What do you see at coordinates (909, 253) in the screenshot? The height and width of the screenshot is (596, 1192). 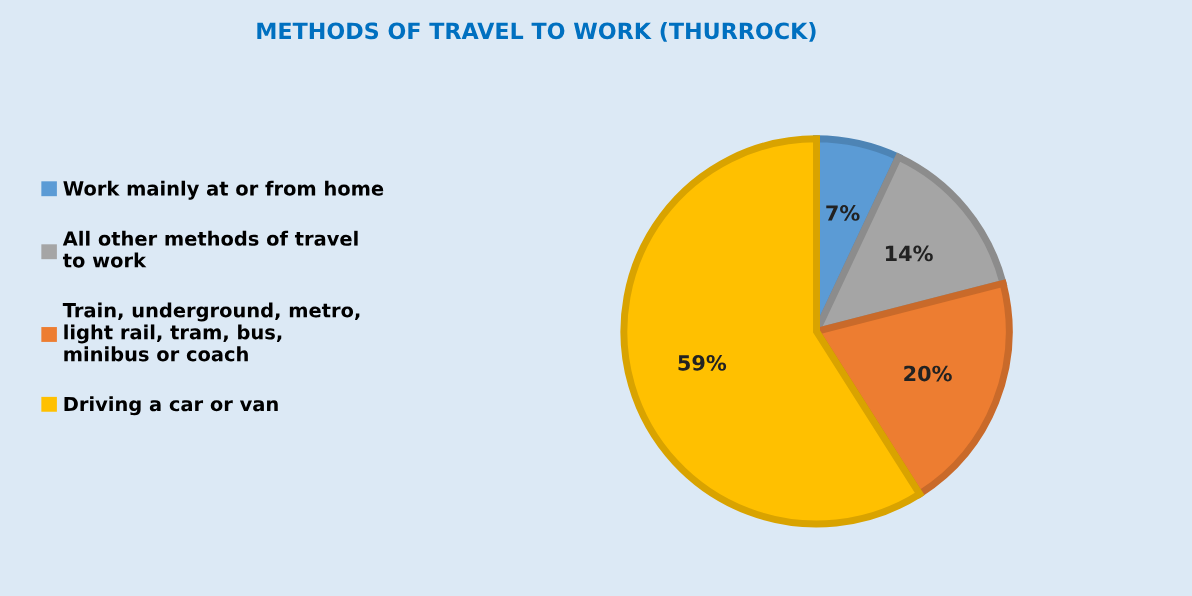 I see `data-label: 14%` at bounding box center [909, 253].